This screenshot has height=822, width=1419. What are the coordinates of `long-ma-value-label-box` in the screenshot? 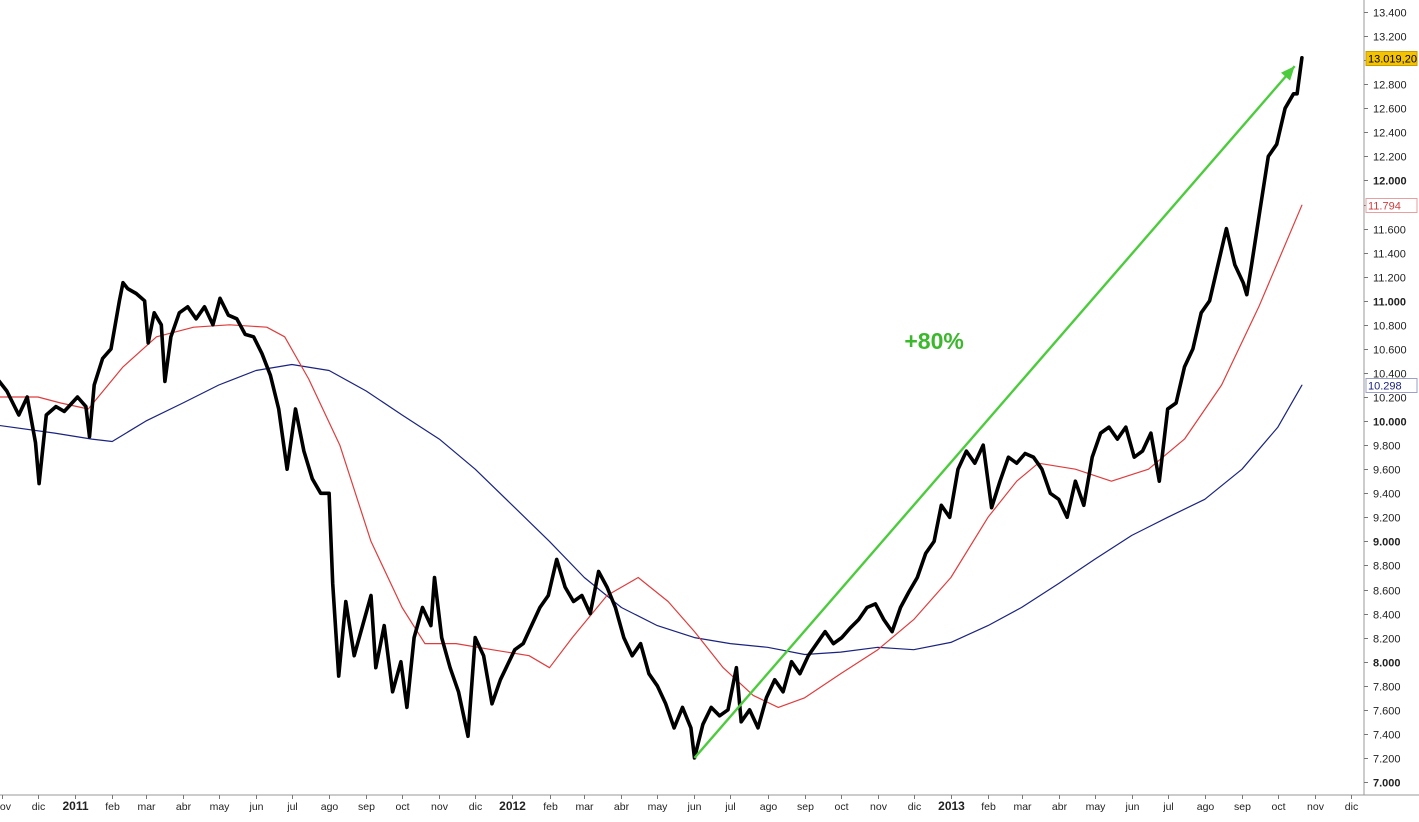 It's located at (1391, 385).